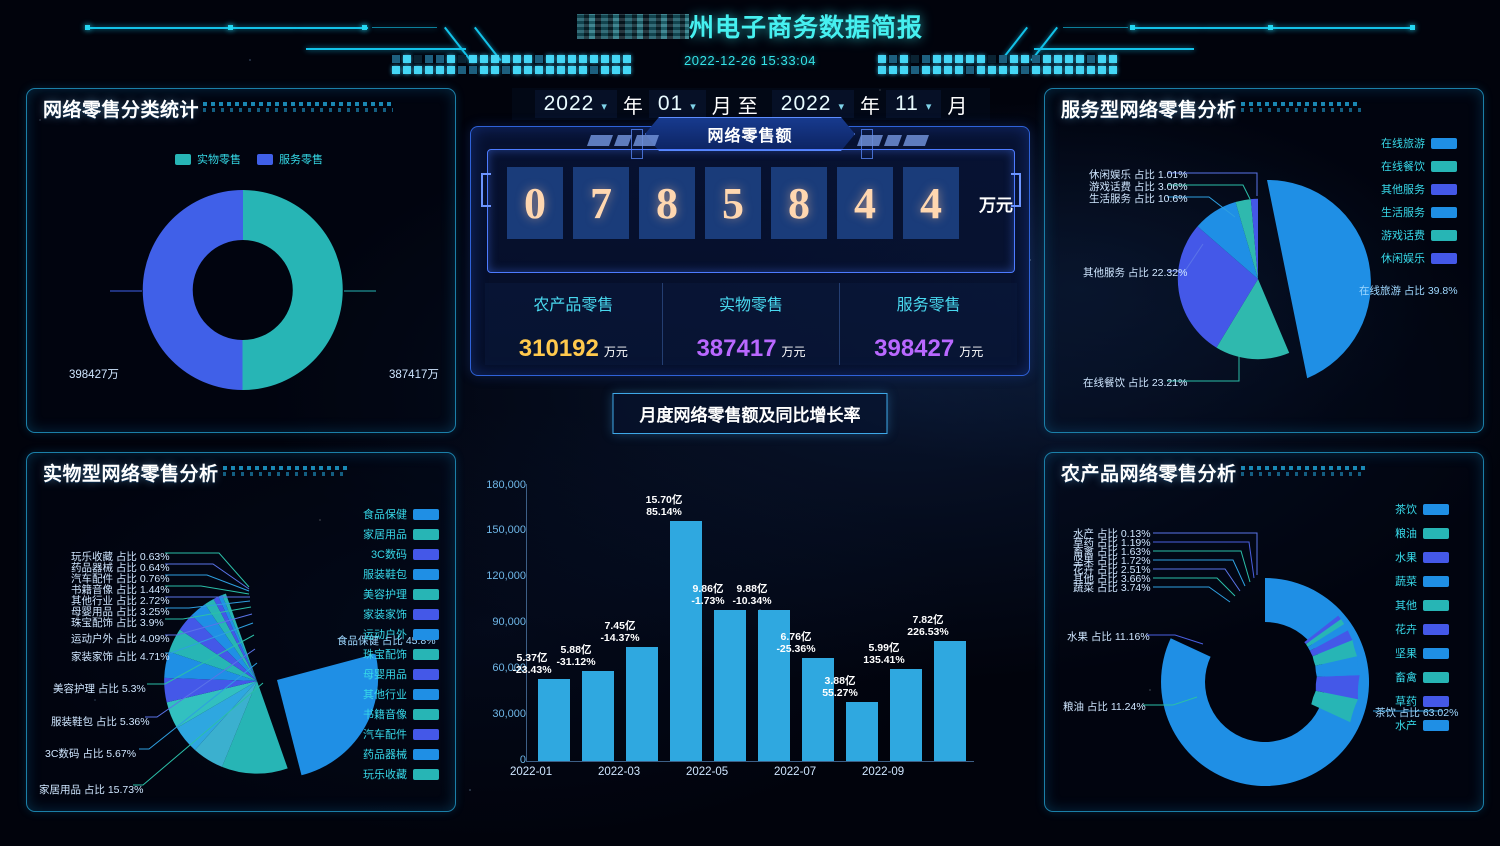  Describe the element at coordinates (1408, 291) in the screenshot. I see `pie-callout-overlap: 在线旅游 占比 39.8%` at that location.